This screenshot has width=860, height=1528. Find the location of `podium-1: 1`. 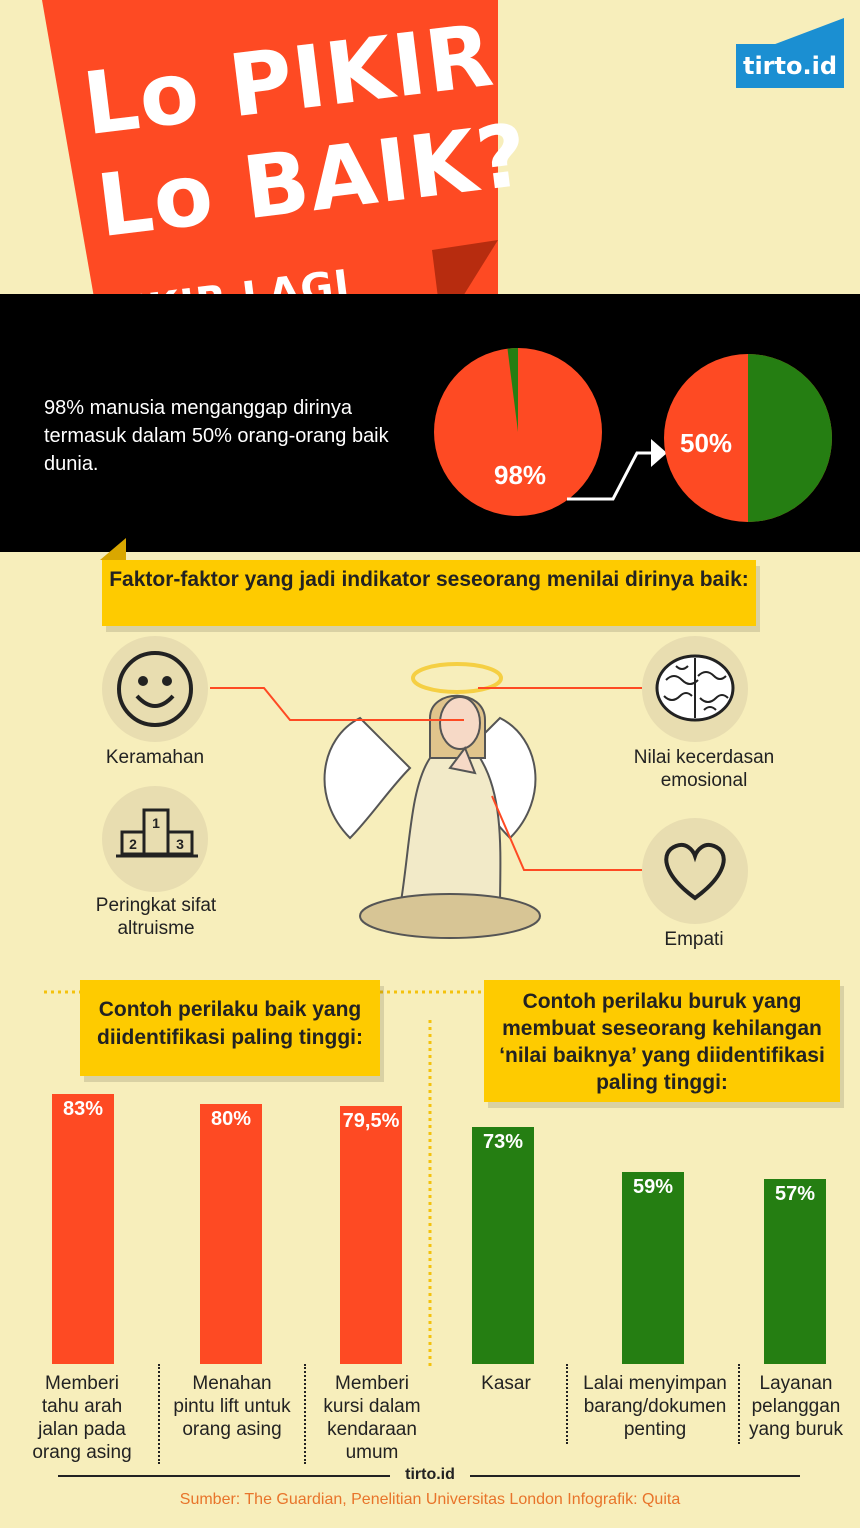

podium-1: 1 is located at coordinates (156, 823).